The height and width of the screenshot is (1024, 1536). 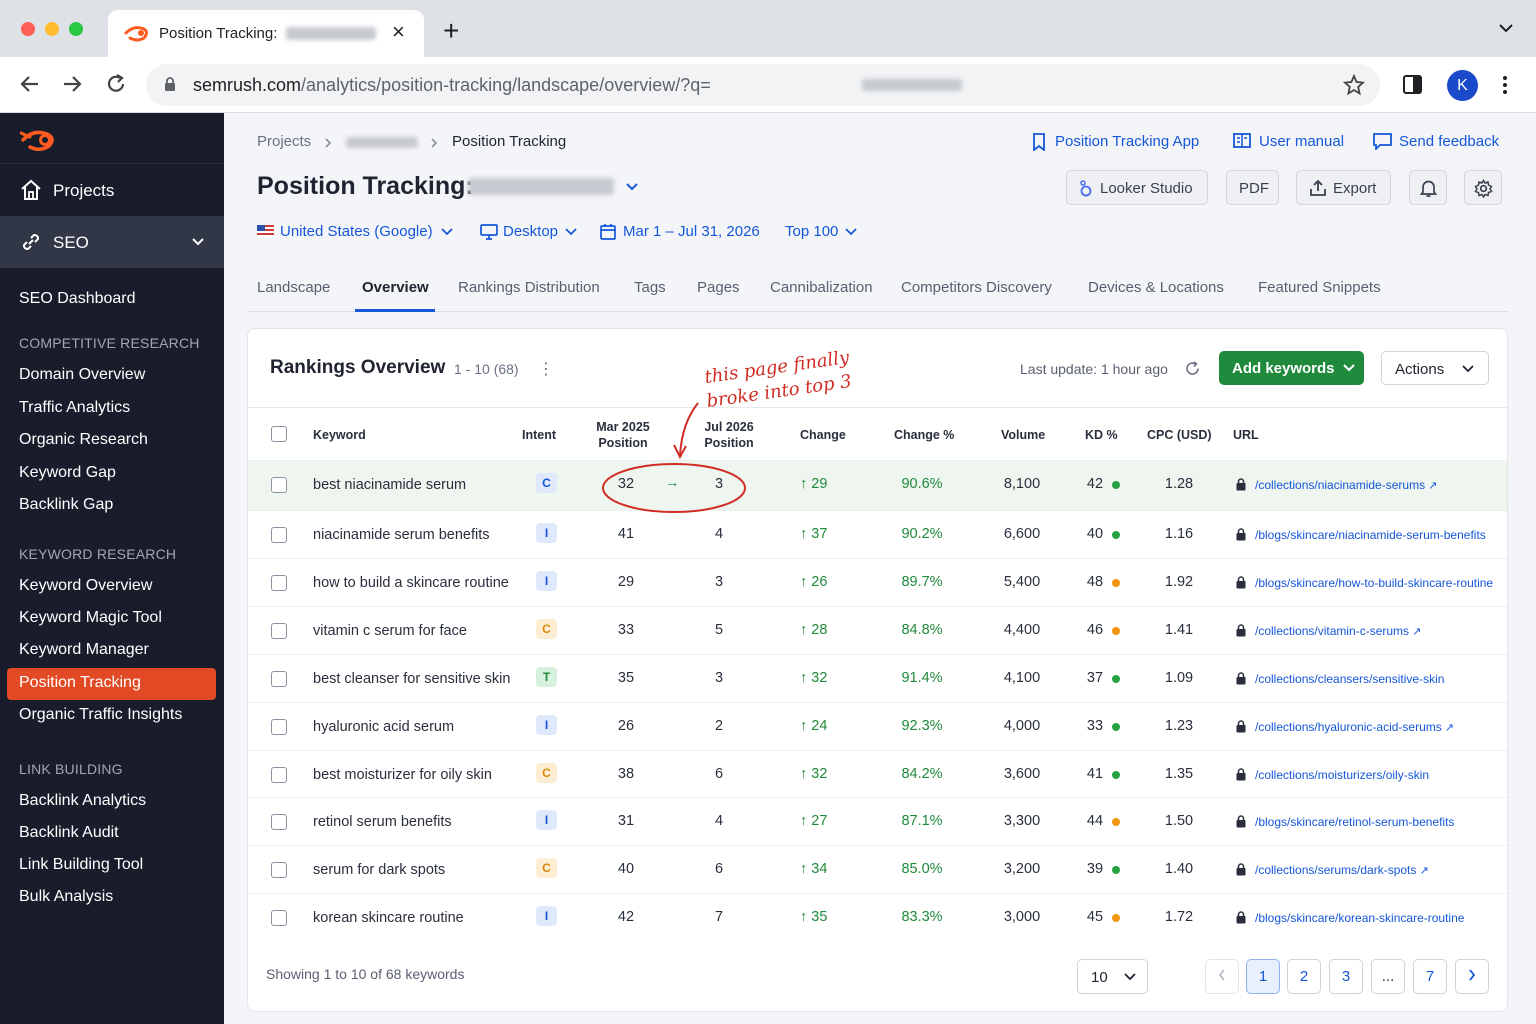 I want to click on side-panel-icon, so click(x=1412, y=84).